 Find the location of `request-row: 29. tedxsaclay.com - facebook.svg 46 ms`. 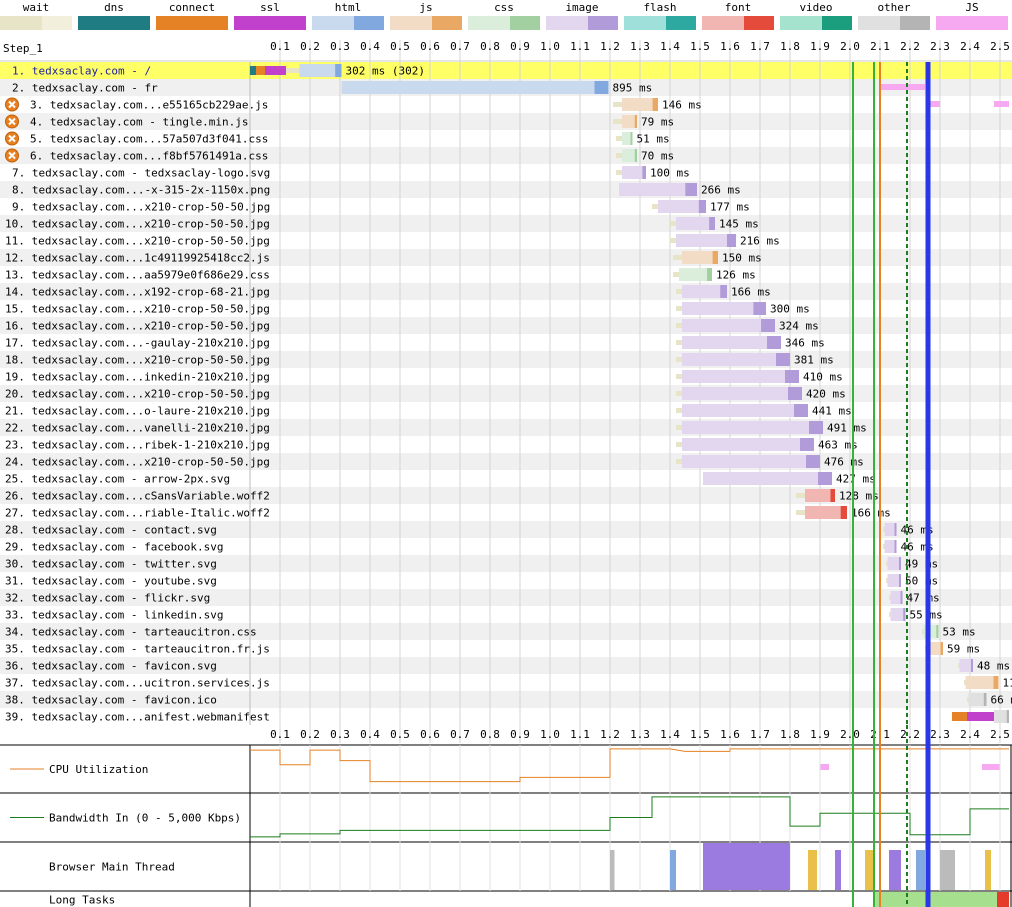

request-row: 29. tedxsaclay.com - facebook.svg 46 ms is located at coordinates (469, 547).